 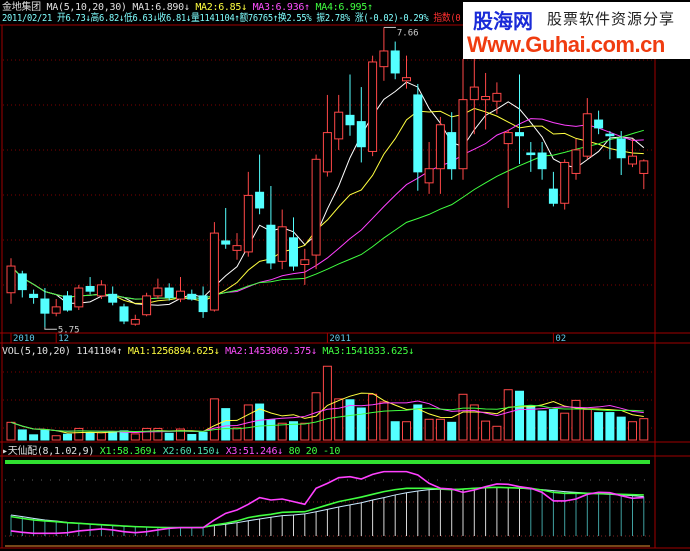 What do you see at coordinates (63, 339) in the screenshot?
I see `x-tick-label: 12` at bounding box center [63, 339].